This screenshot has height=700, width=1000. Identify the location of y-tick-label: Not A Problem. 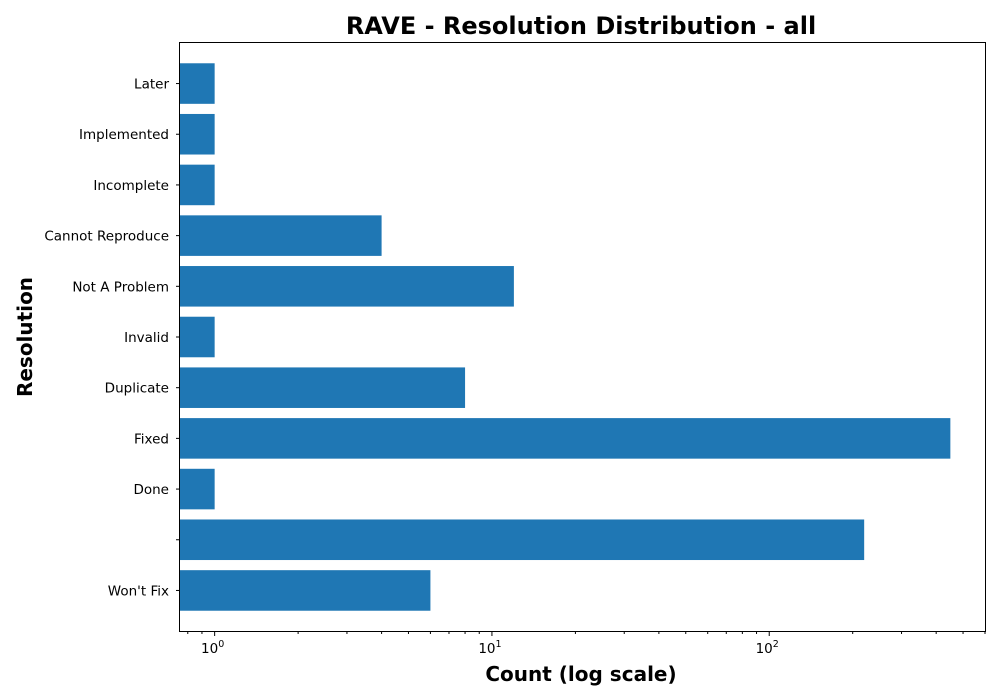
(120, 287).